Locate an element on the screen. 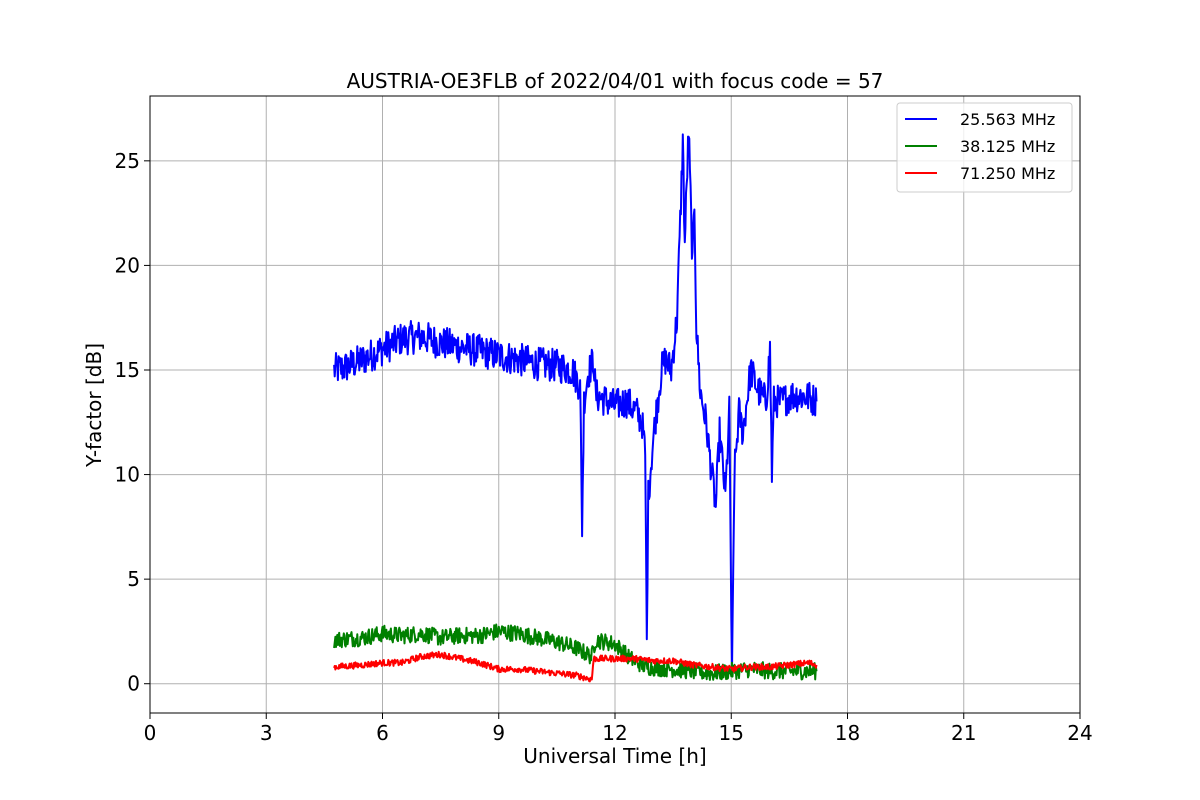 The height and width of the screenshot is (800, 1200). legend-label: 38.125 MHz is located at coordinates (1007, 146).